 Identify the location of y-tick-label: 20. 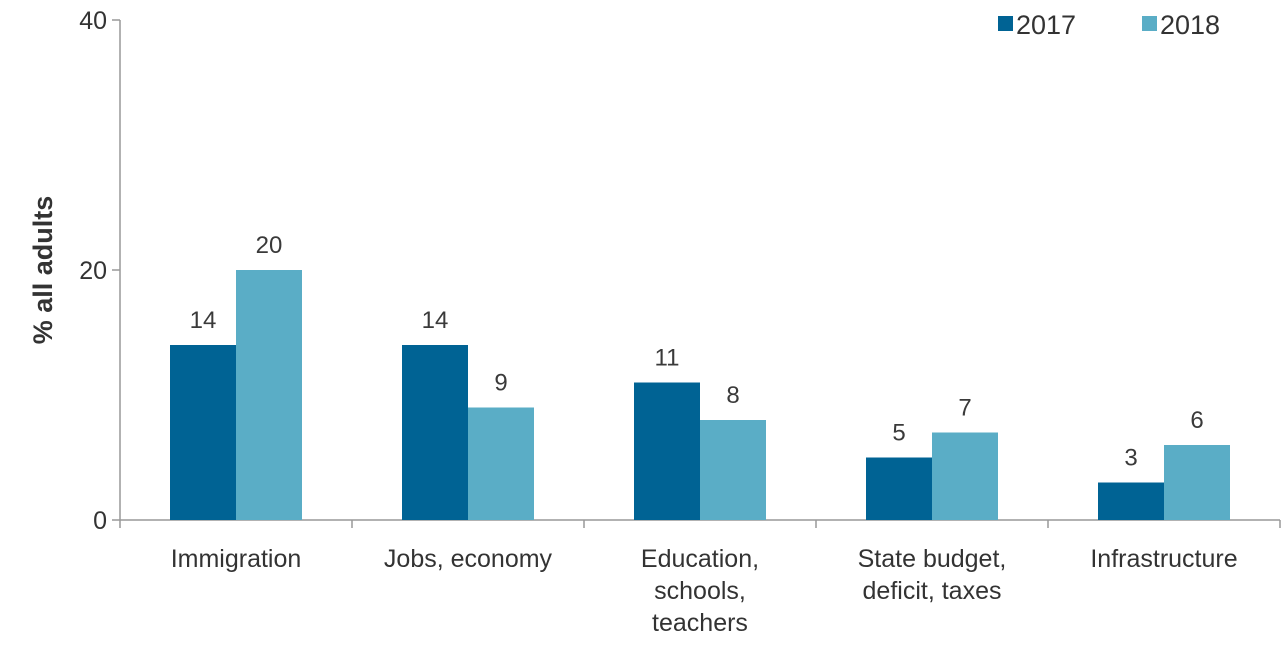
(93, 271).